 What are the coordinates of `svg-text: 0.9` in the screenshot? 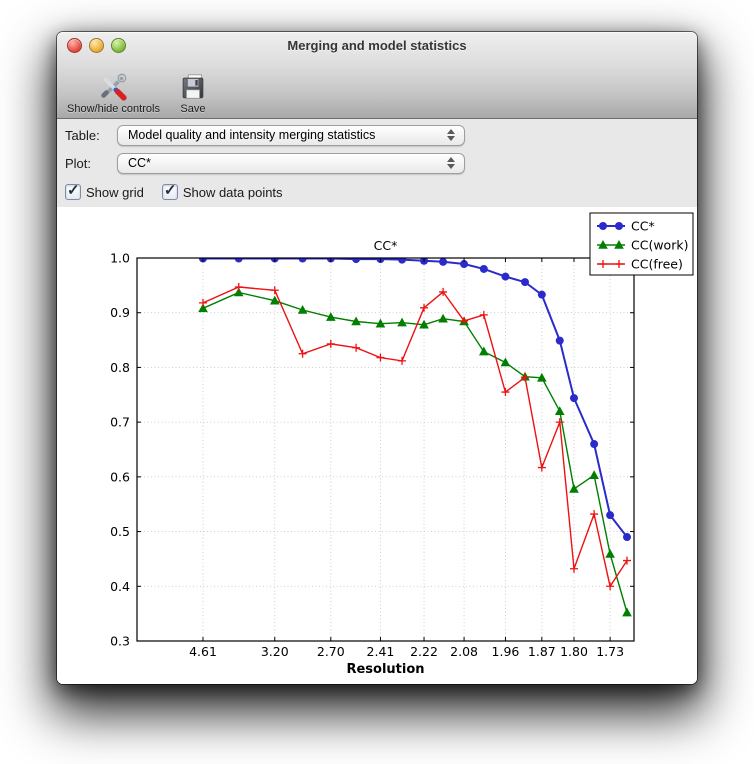 It's located at (120, 312).